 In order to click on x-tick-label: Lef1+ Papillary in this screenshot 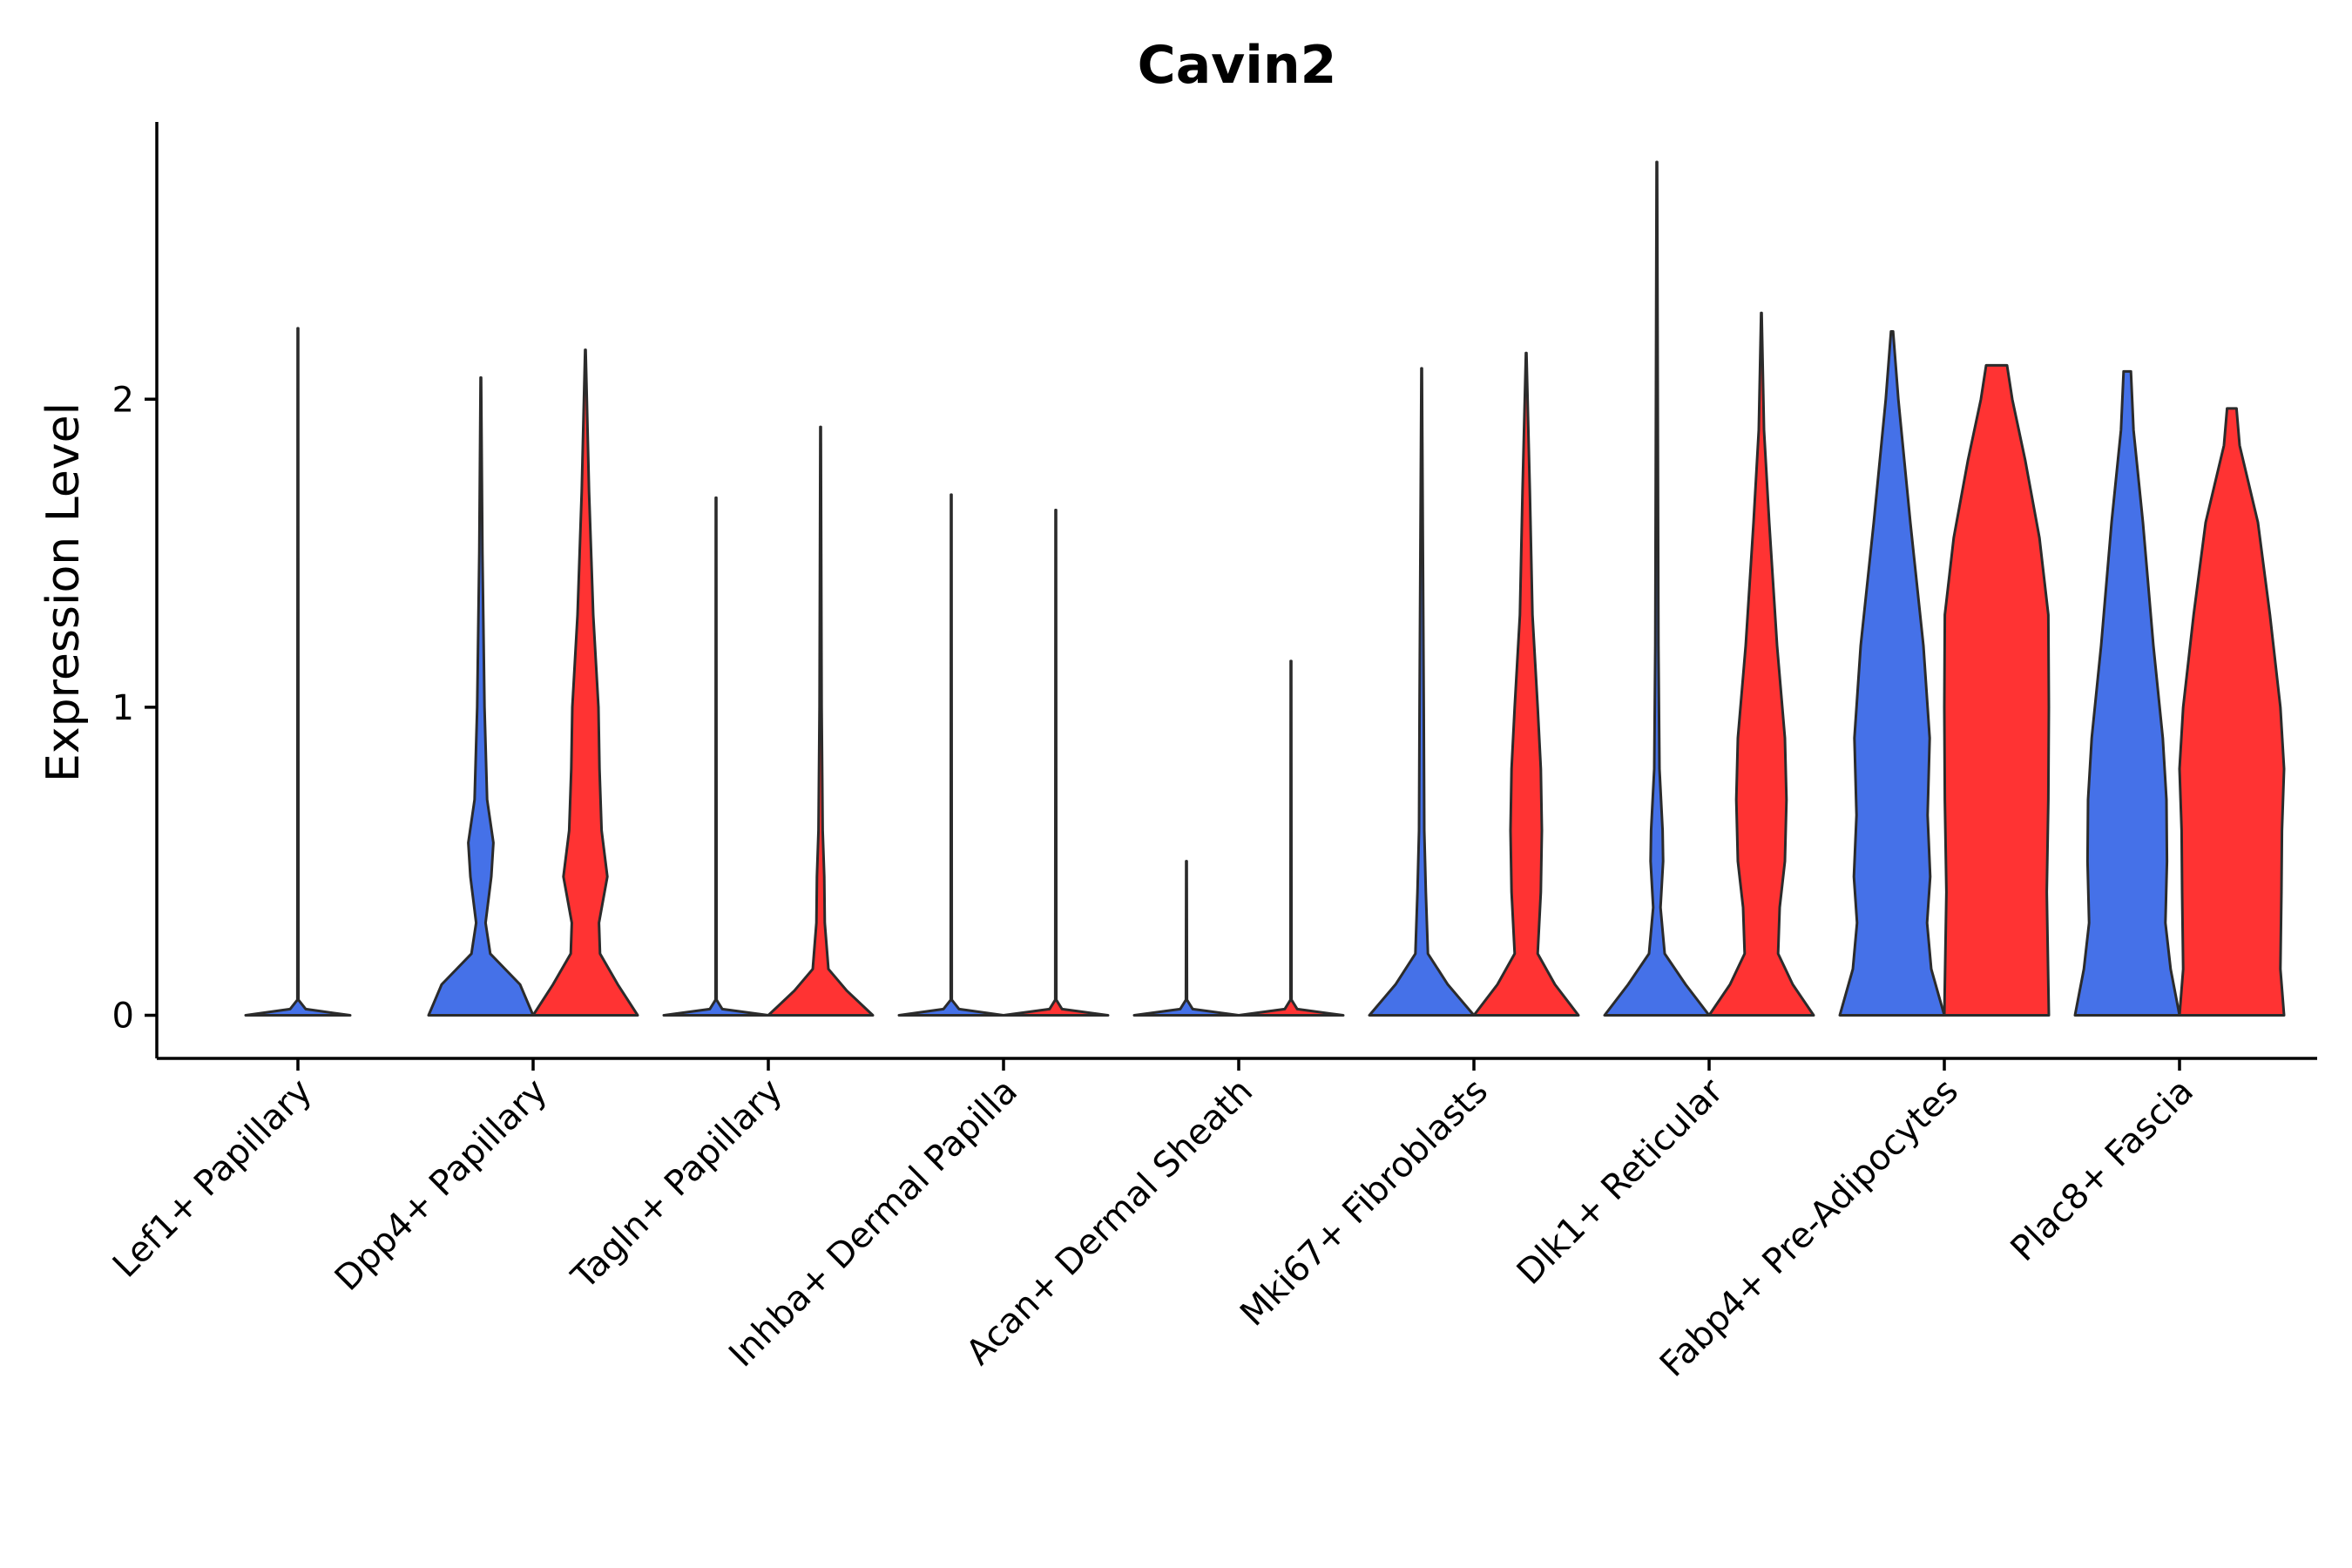, I will do `click(212, 1178)`.